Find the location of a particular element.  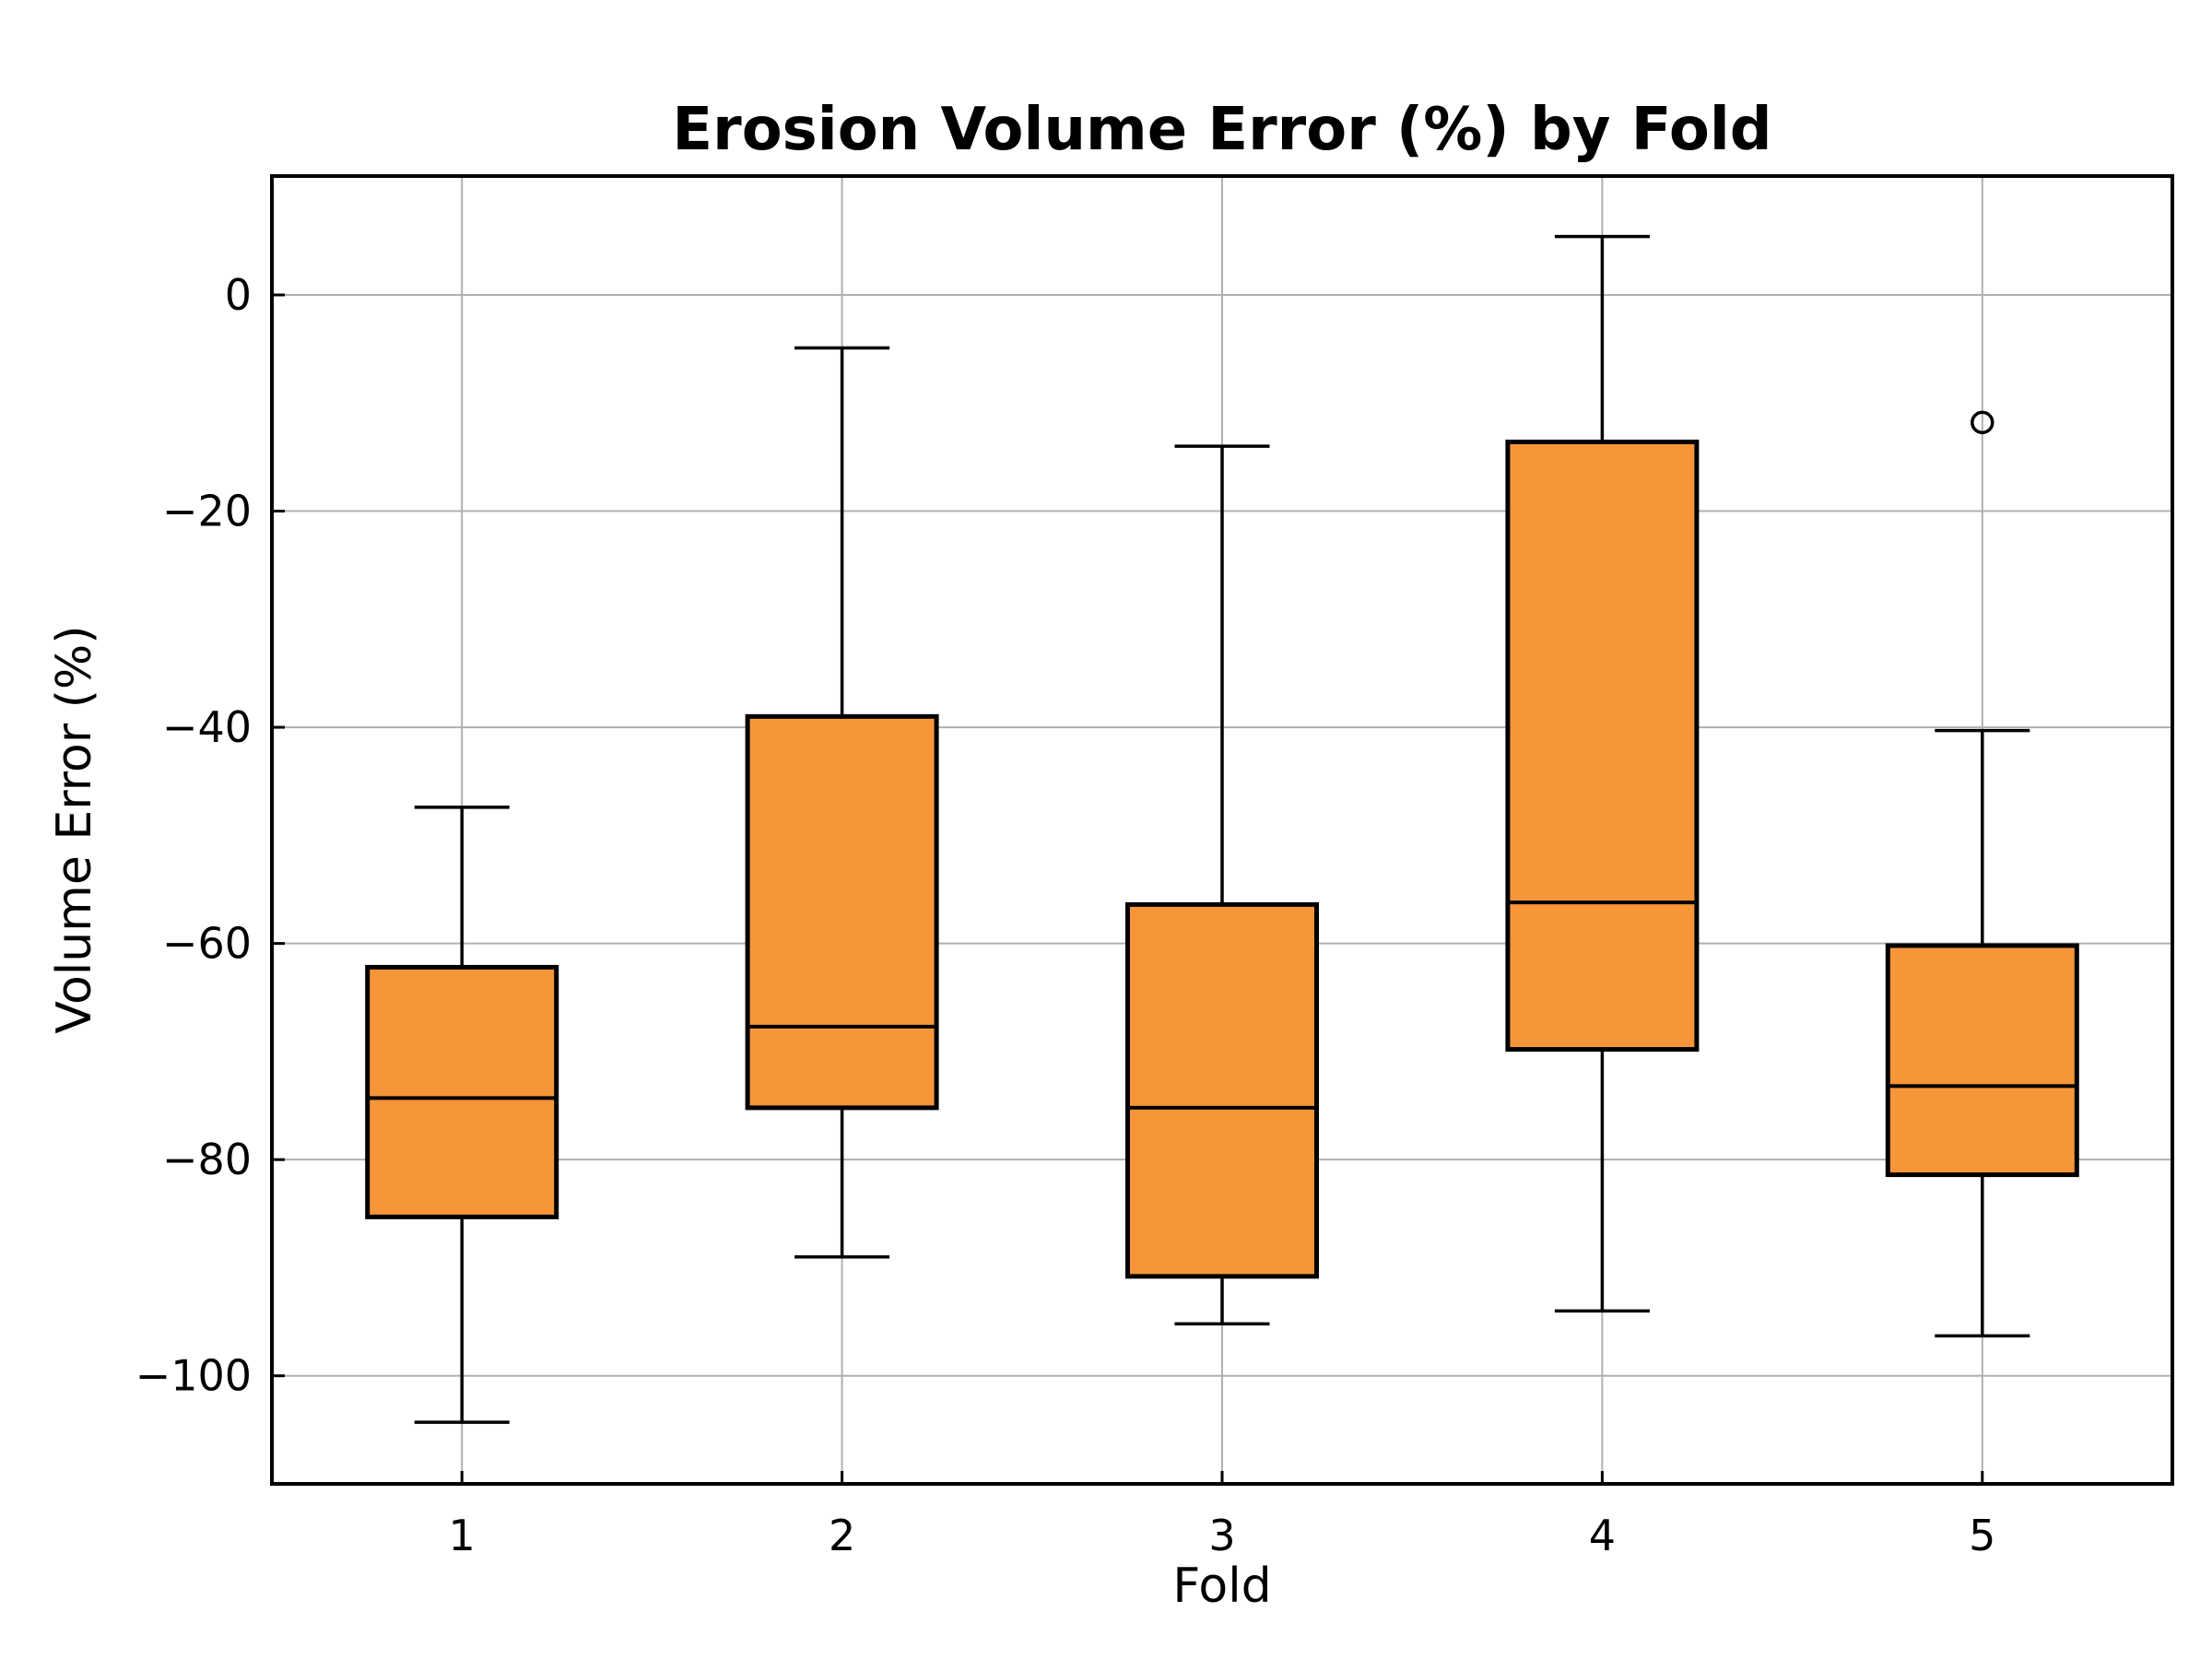

y-tick-label: 0 is located at coordinates (238, 295).